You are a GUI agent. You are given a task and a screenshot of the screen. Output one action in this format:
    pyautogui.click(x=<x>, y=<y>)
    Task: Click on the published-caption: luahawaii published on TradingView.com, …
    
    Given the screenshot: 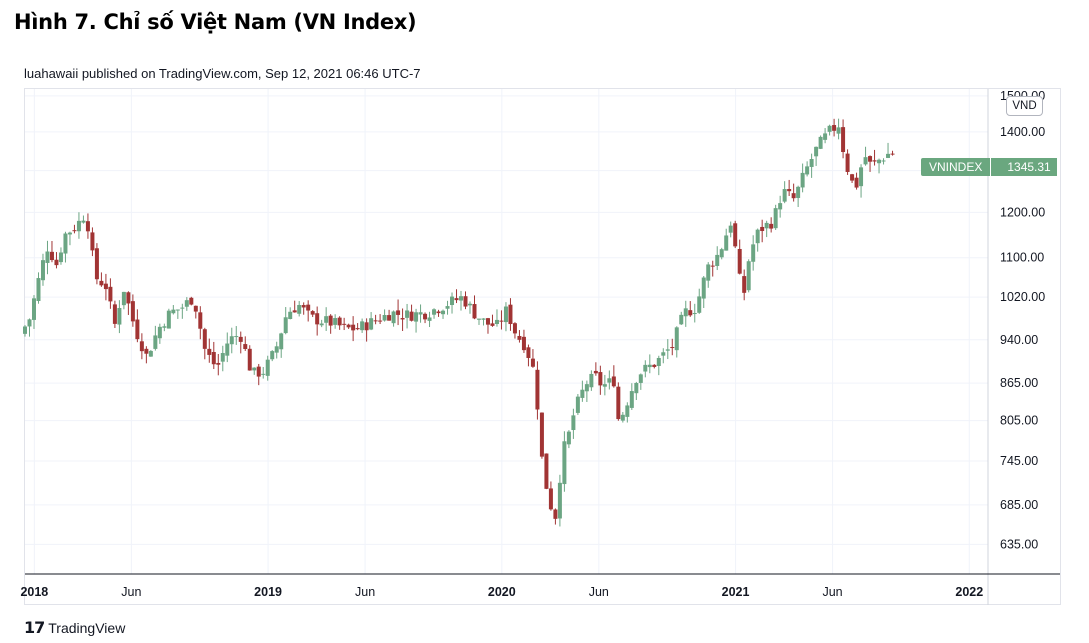 What is the action you would take?
    pyautogui.click(x=222, y=73)
    